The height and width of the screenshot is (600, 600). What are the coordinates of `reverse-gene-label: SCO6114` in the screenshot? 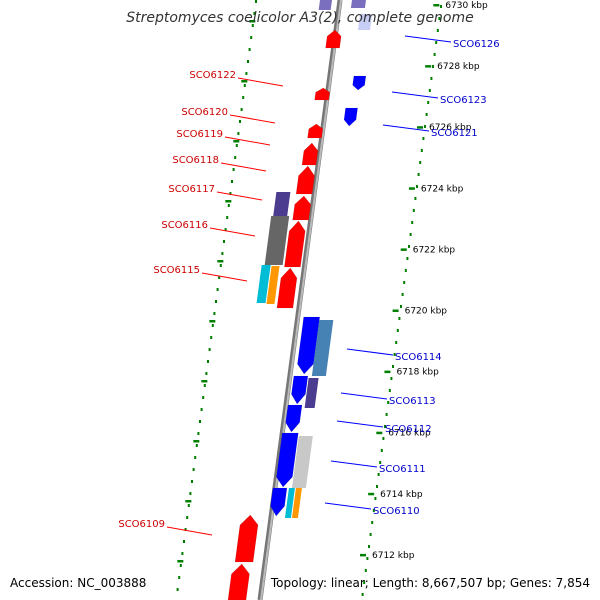 It's located at (418, 357).